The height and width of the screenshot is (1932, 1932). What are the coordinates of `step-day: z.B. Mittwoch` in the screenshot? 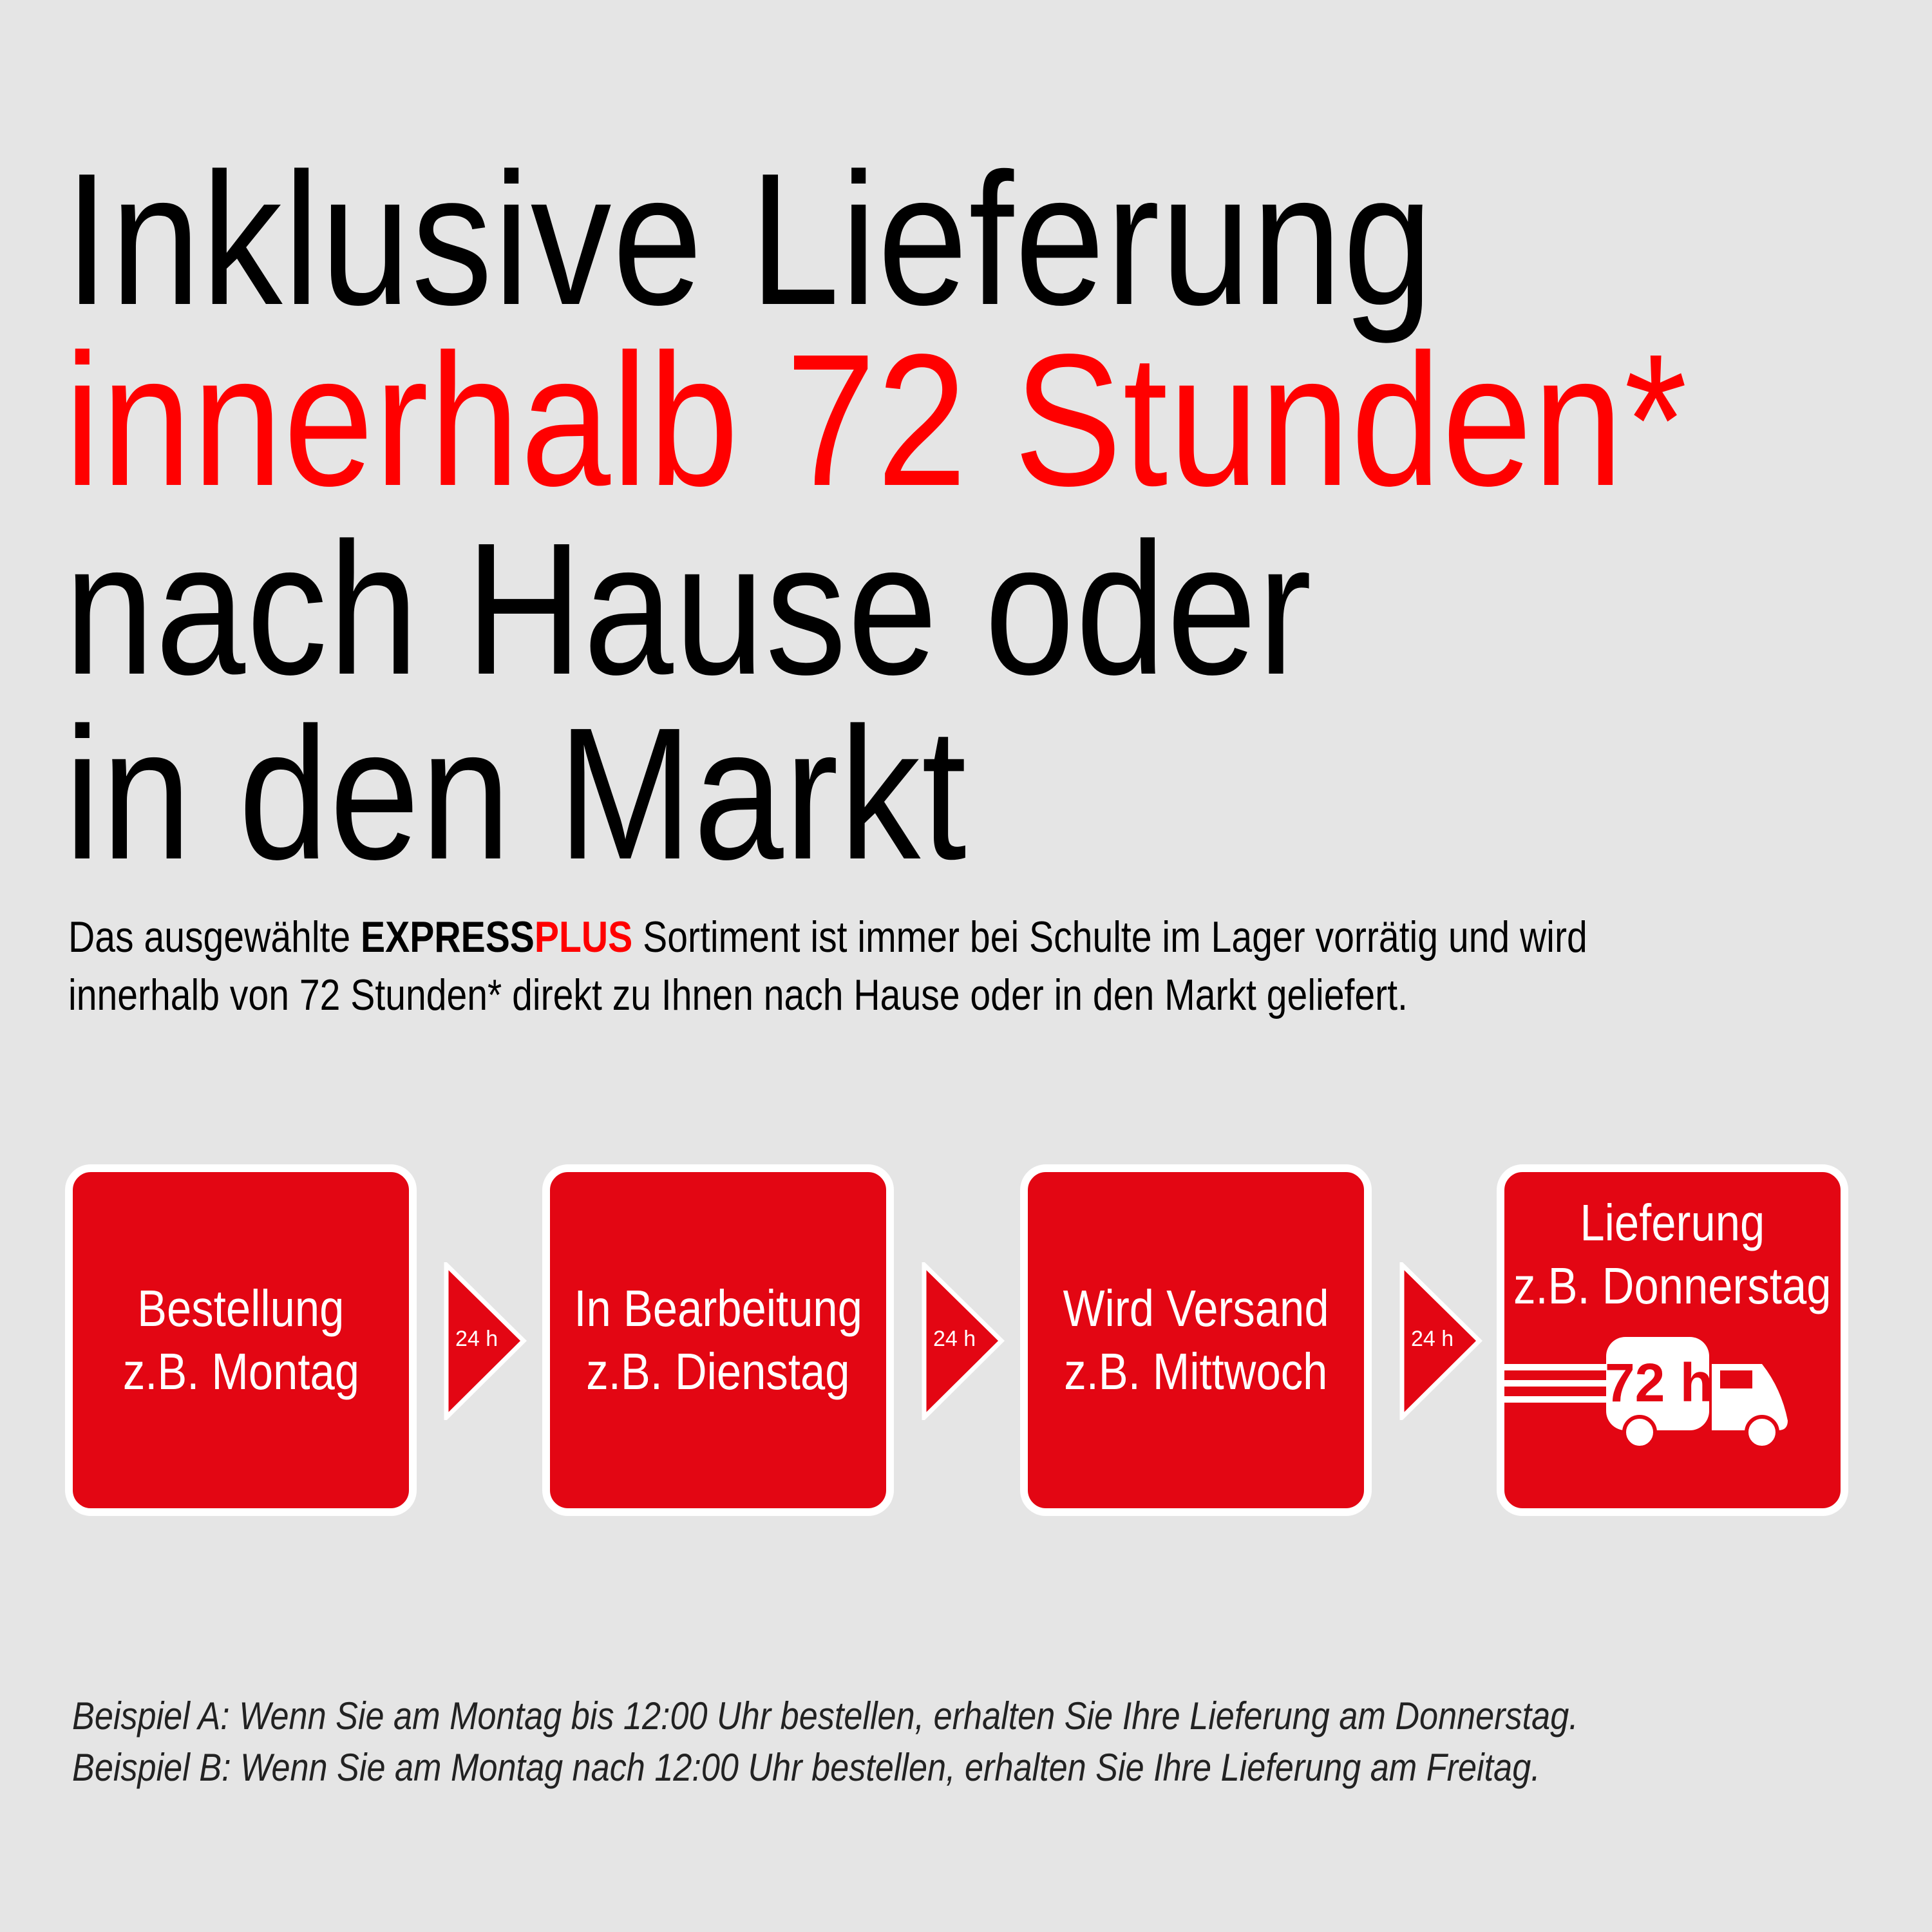 It's located at (1196, 1372).